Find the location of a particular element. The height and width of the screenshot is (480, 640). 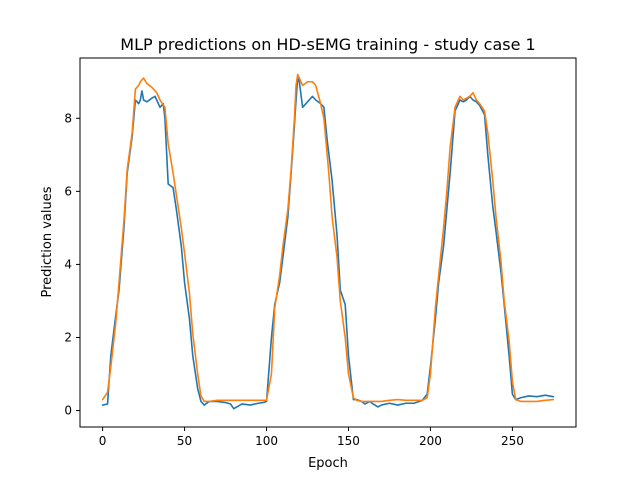

y-axis-label: Prediction values is located at coordinates (47, 241).